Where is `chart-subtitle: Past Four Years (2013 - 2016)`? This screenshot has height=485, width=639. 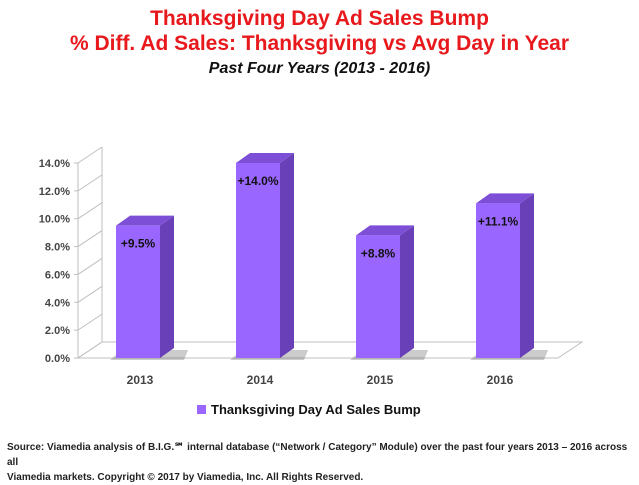 chart-subtitle: Past Four Years (2013 - 2016) is located at coordinates (319, 68).